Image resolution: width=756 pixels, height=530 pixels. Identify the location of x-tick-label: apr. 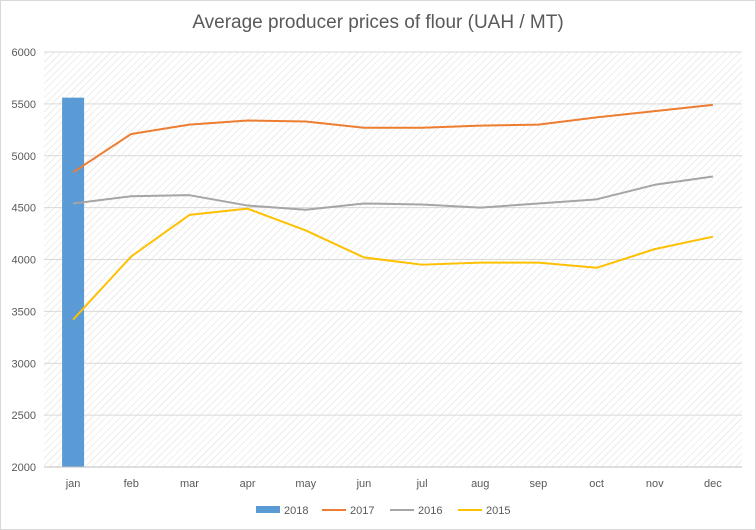
(248, 484).